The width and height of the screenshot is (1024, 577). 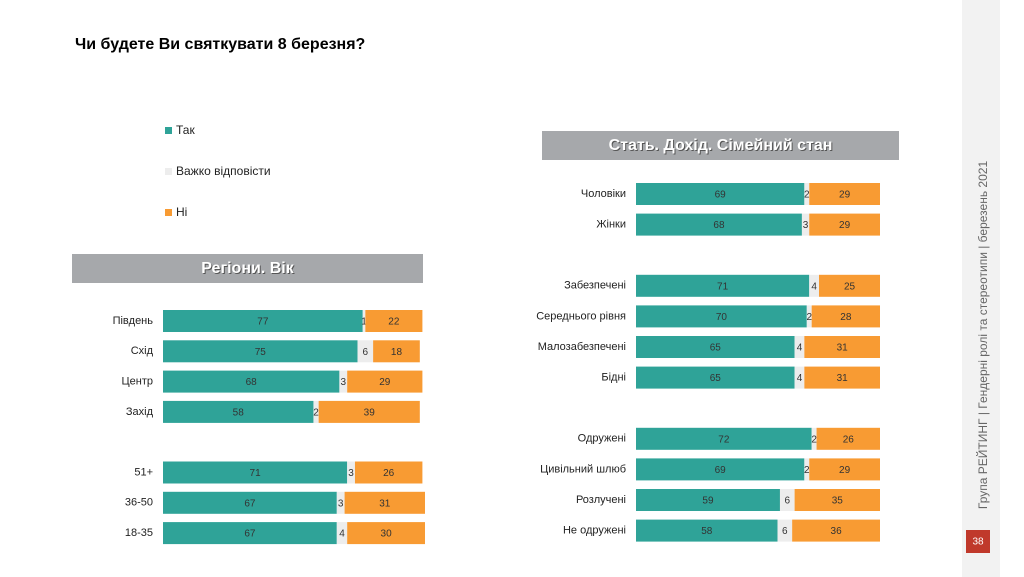 What do you see at coordinates (142, 351) in the screenshot?
I see `category-label: Схід` at bounding box center [142, 351].